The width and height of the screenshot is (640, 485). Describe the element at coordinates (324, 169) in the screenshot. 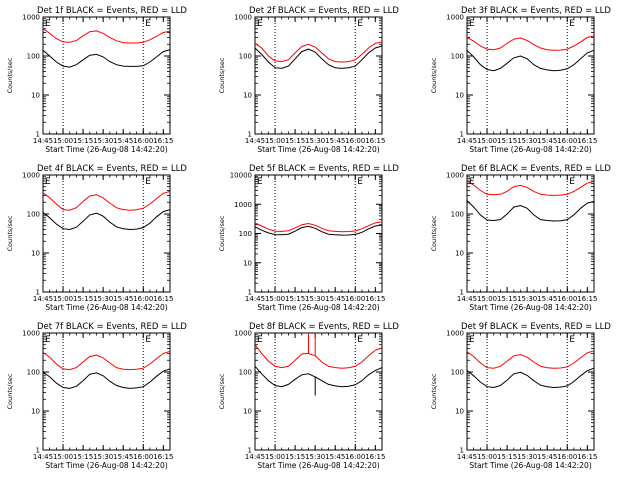

I see `chart-title: Det 5f BLACK = Events, RED = LLD` at that location.